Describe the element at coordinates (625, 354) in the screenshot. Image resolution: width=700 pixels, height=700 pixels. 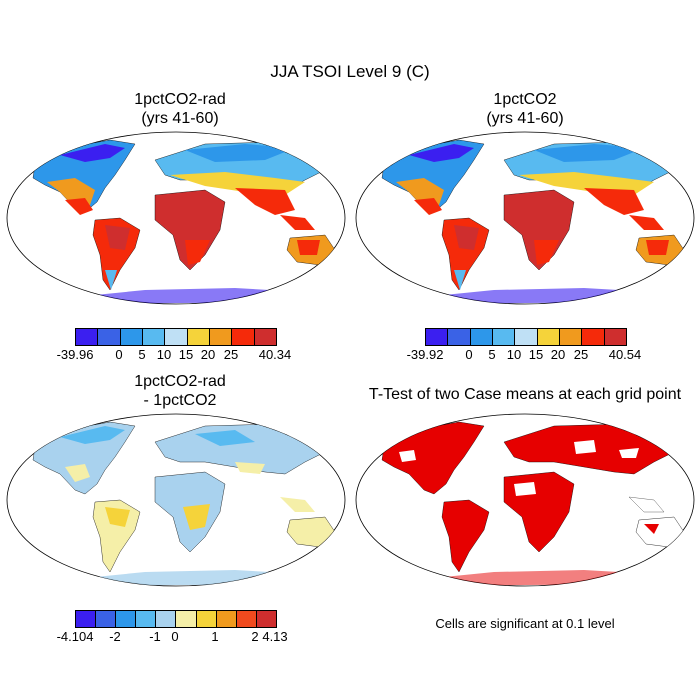
I see `legend-tick: 40.54` at that location.